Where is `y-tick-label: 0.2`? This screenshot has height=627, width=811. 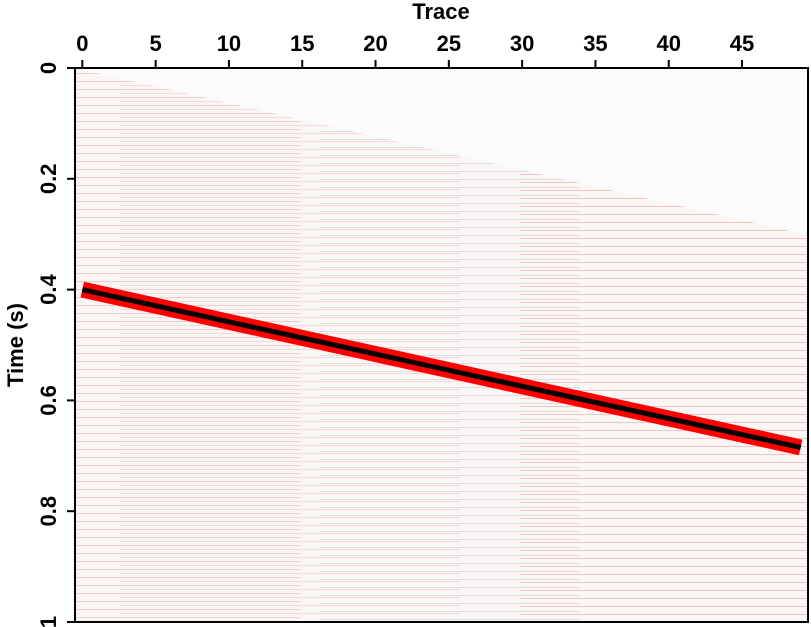
y-tick-label: 0.2 is located at coordinates (48, 179).